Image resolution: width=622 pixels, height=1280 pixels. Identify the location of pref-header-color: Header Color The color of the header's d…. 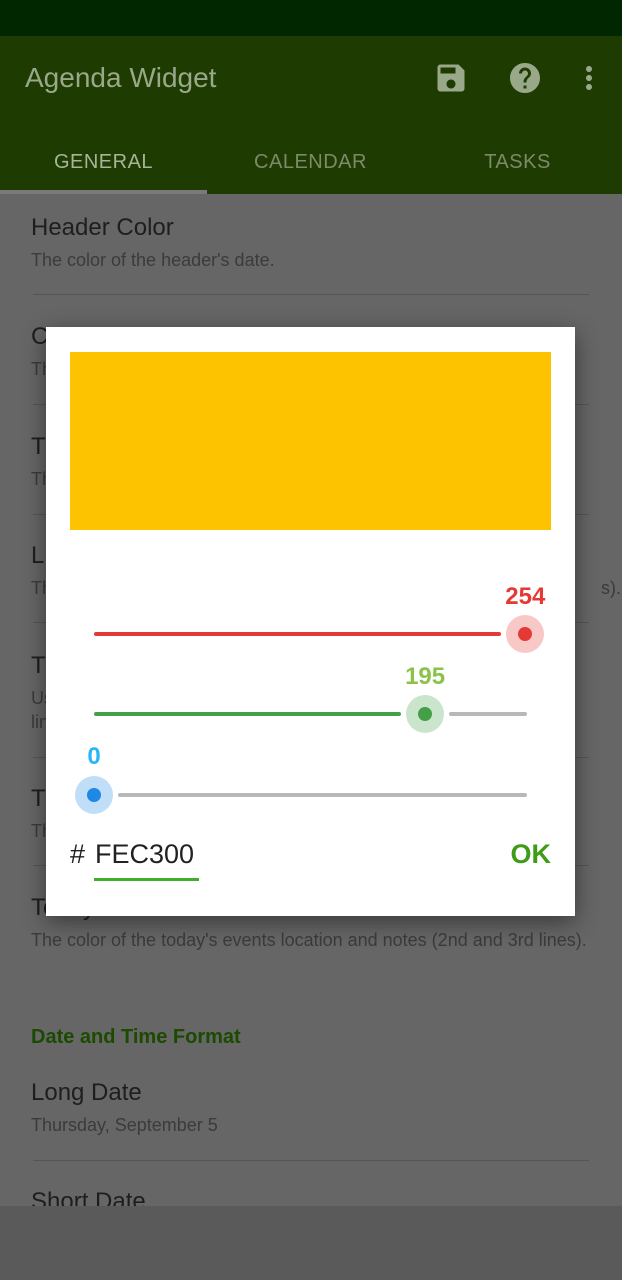
(311, 243).